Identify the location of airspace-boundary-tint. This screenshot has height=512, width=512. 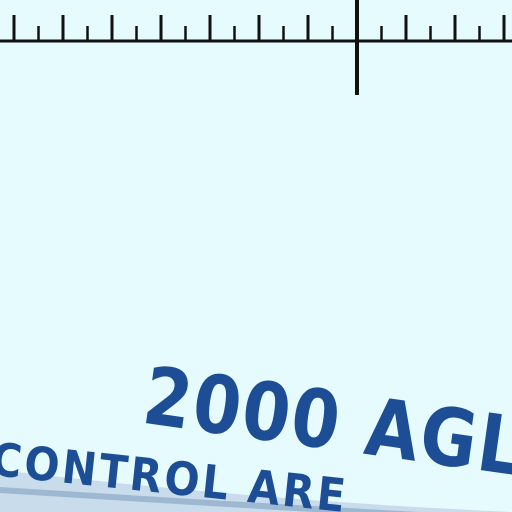
(256, 491).